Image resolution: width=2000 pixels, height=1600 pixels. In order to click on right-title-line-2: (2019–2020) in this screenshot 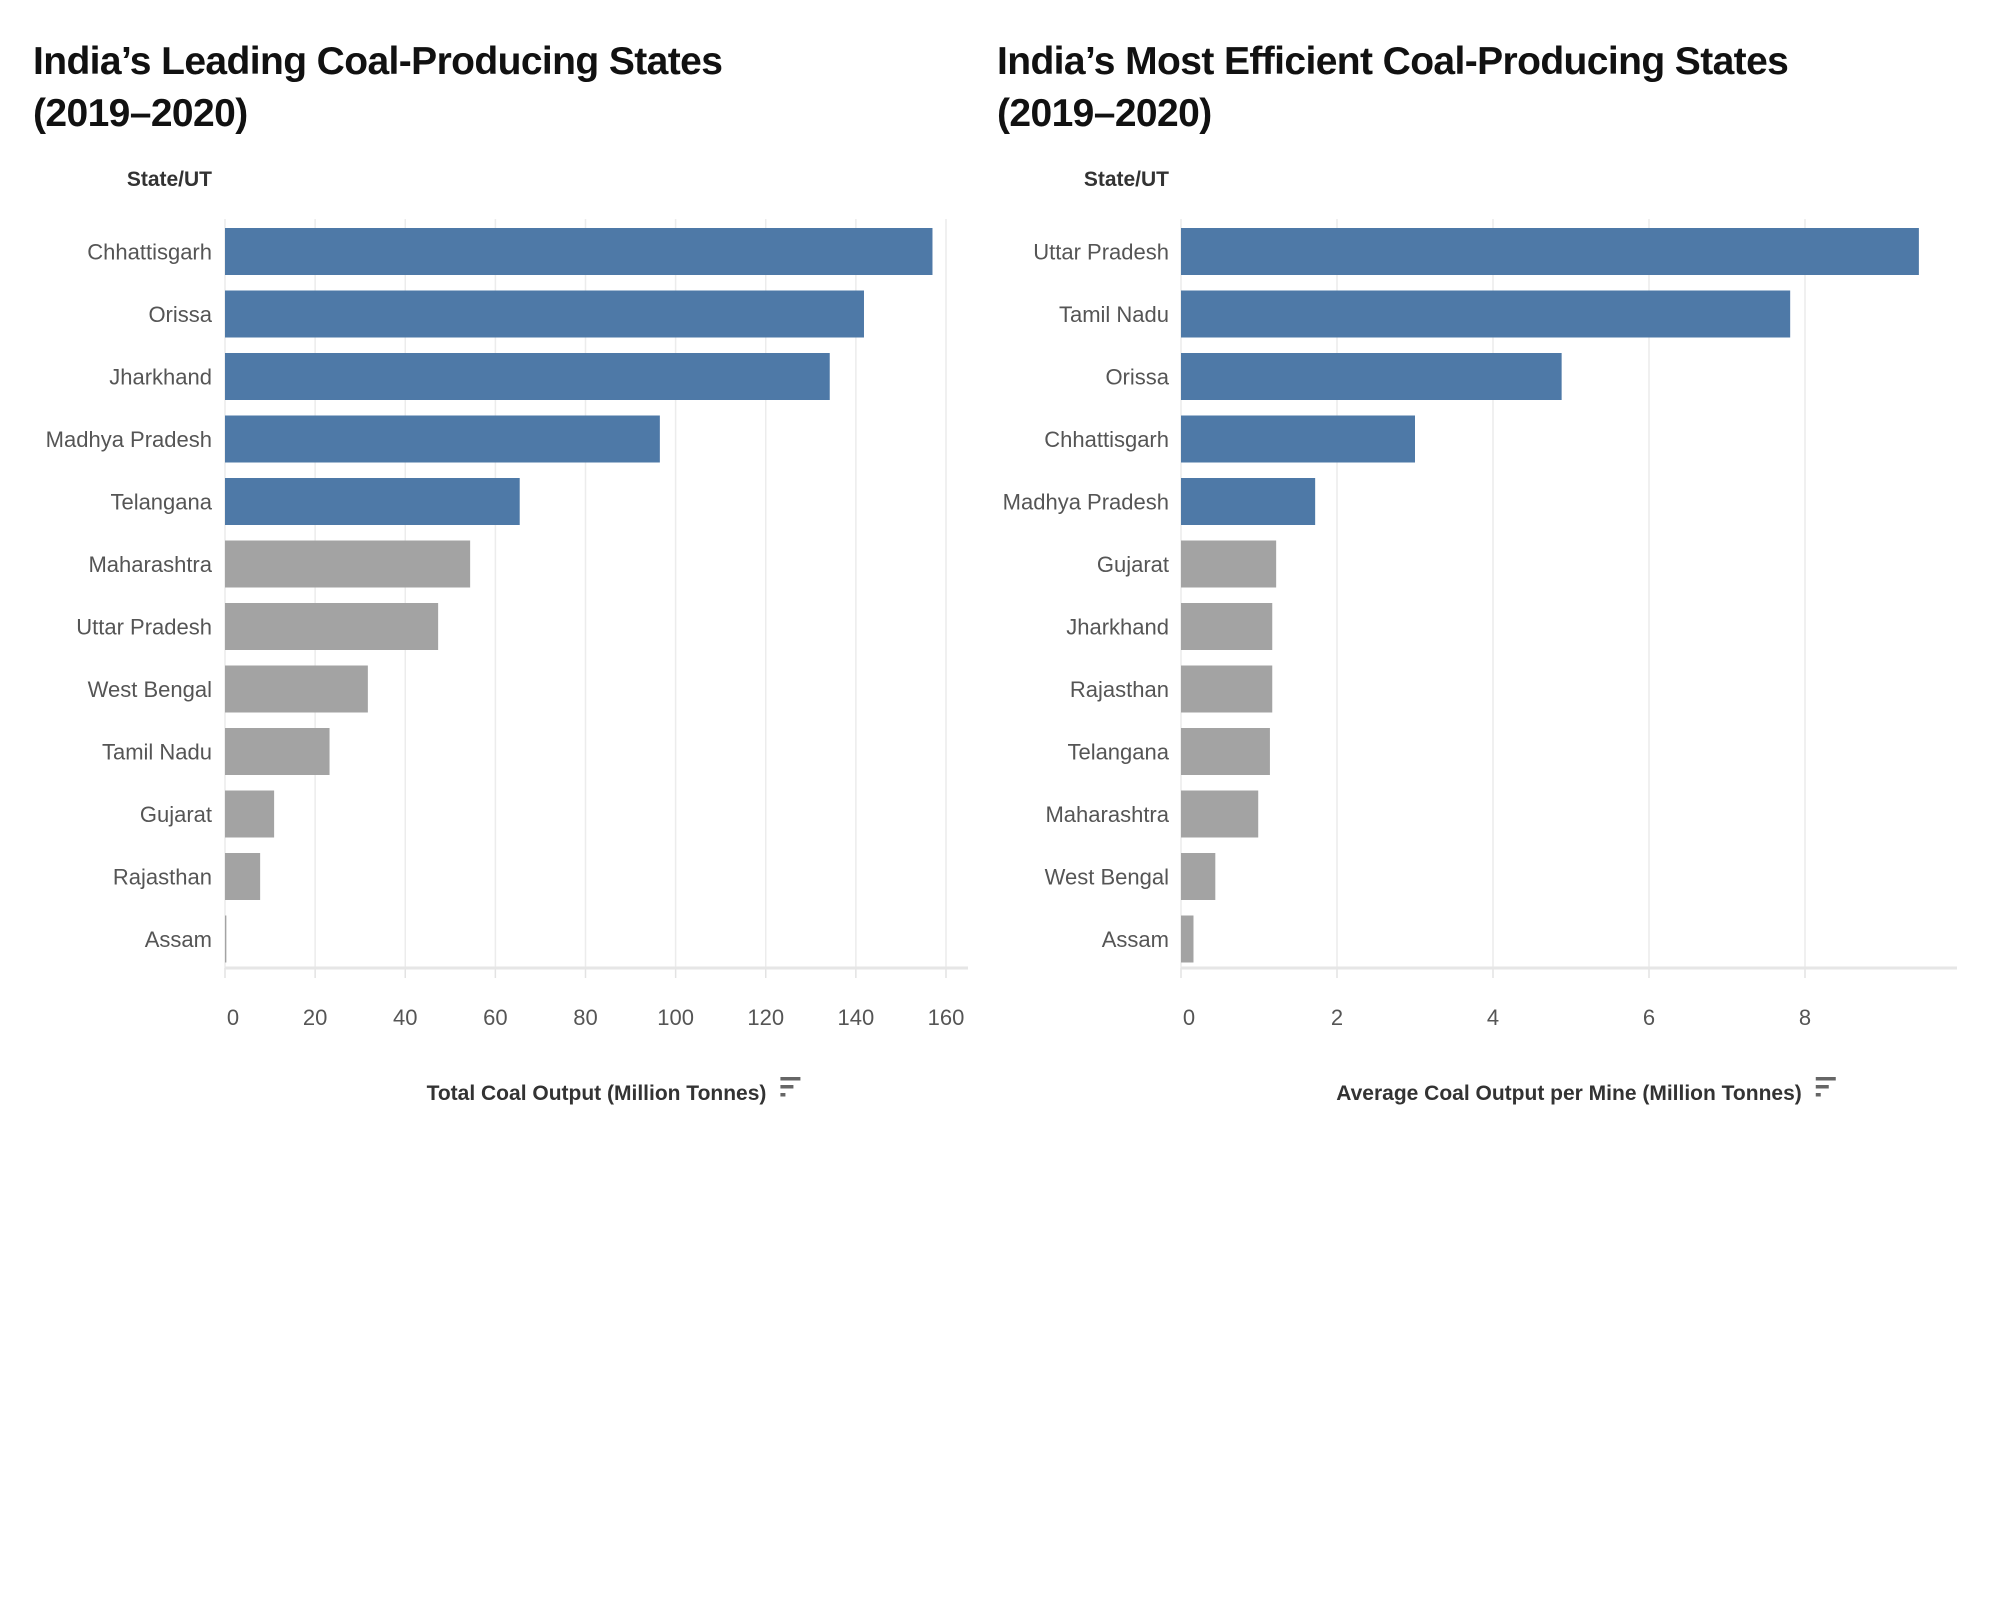, I will do `click(1104, 113)`.